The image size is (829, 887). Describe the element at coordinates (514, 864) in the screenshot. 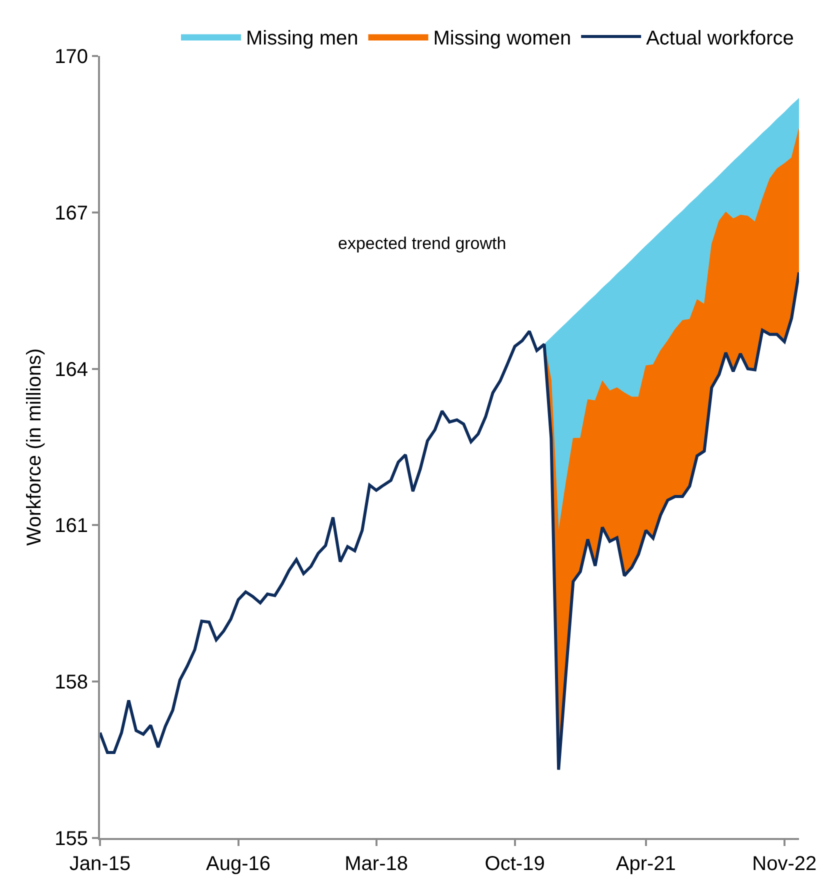

I see `x-tick-label: Oct-19` at that location.